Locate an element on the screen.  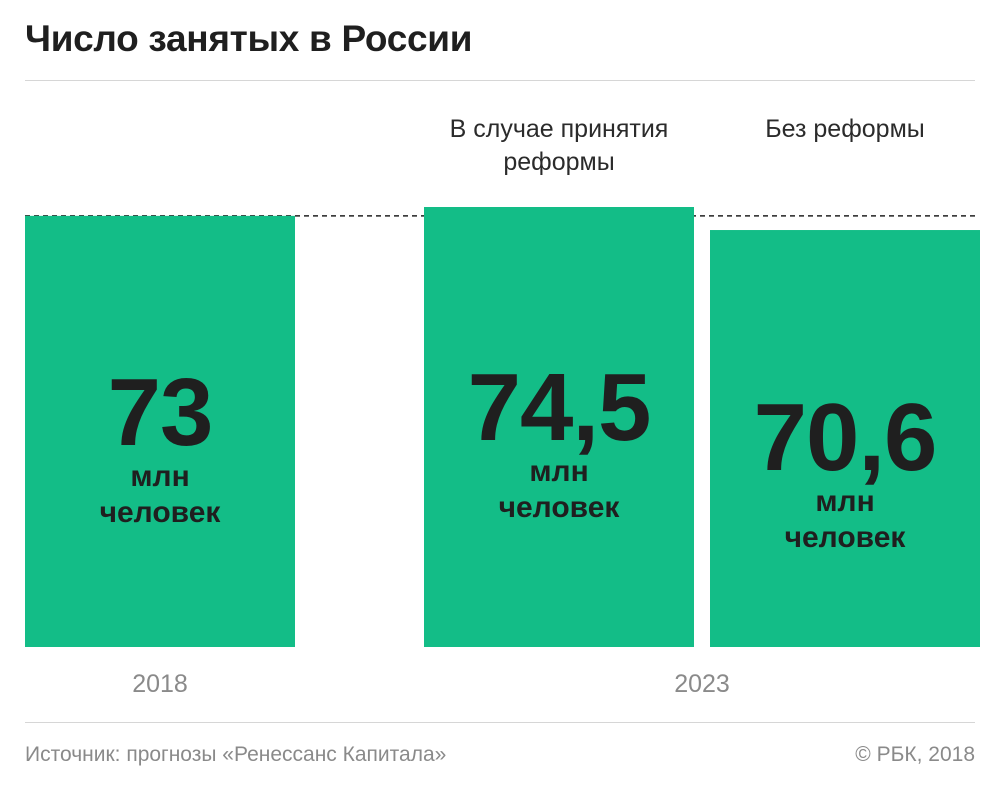
value-label-no-reform: 70,6 млн человек is located at coordinates (845, 470).